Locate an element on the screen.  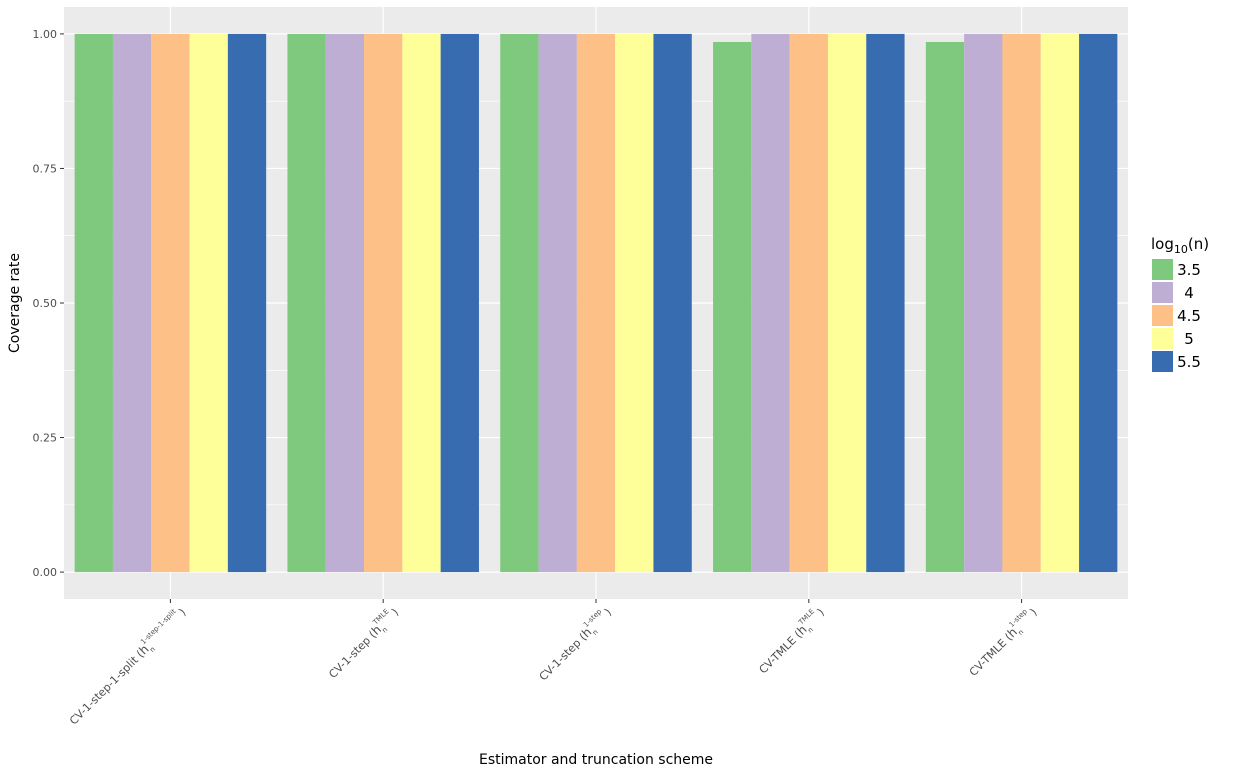
x-tick-label-text: CV-TMLE (hnTMLE) is located at coordinates (791, 640).